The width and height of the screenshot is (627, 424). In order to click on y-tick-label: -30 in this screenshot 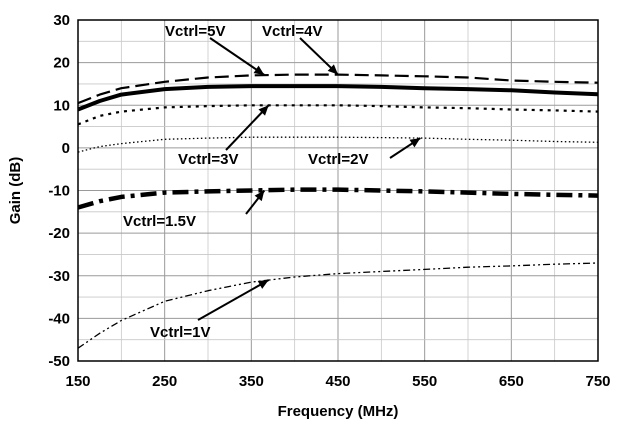, I will do `click(59, 276)`.